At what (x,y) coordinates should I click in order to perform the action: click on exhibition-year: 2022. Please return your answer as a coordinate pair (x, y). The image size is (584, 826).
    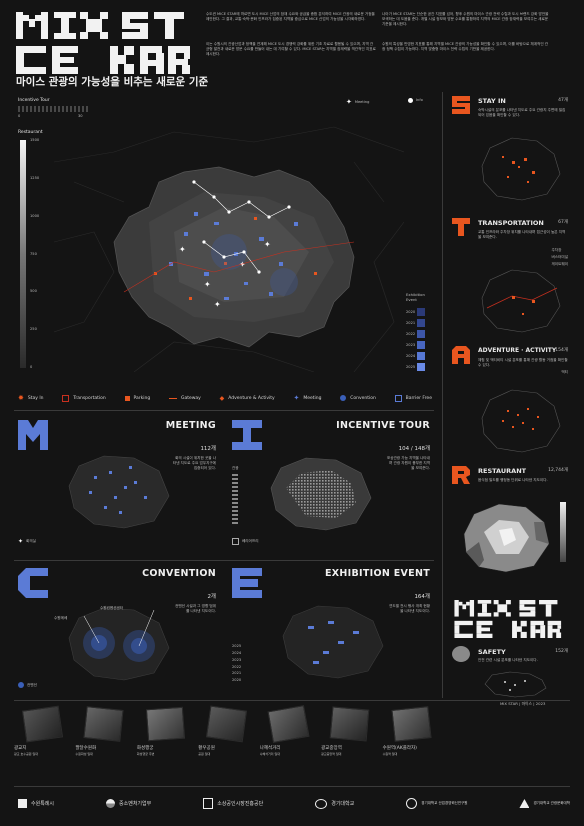
    Looking at the image, I should click on (237, 666).